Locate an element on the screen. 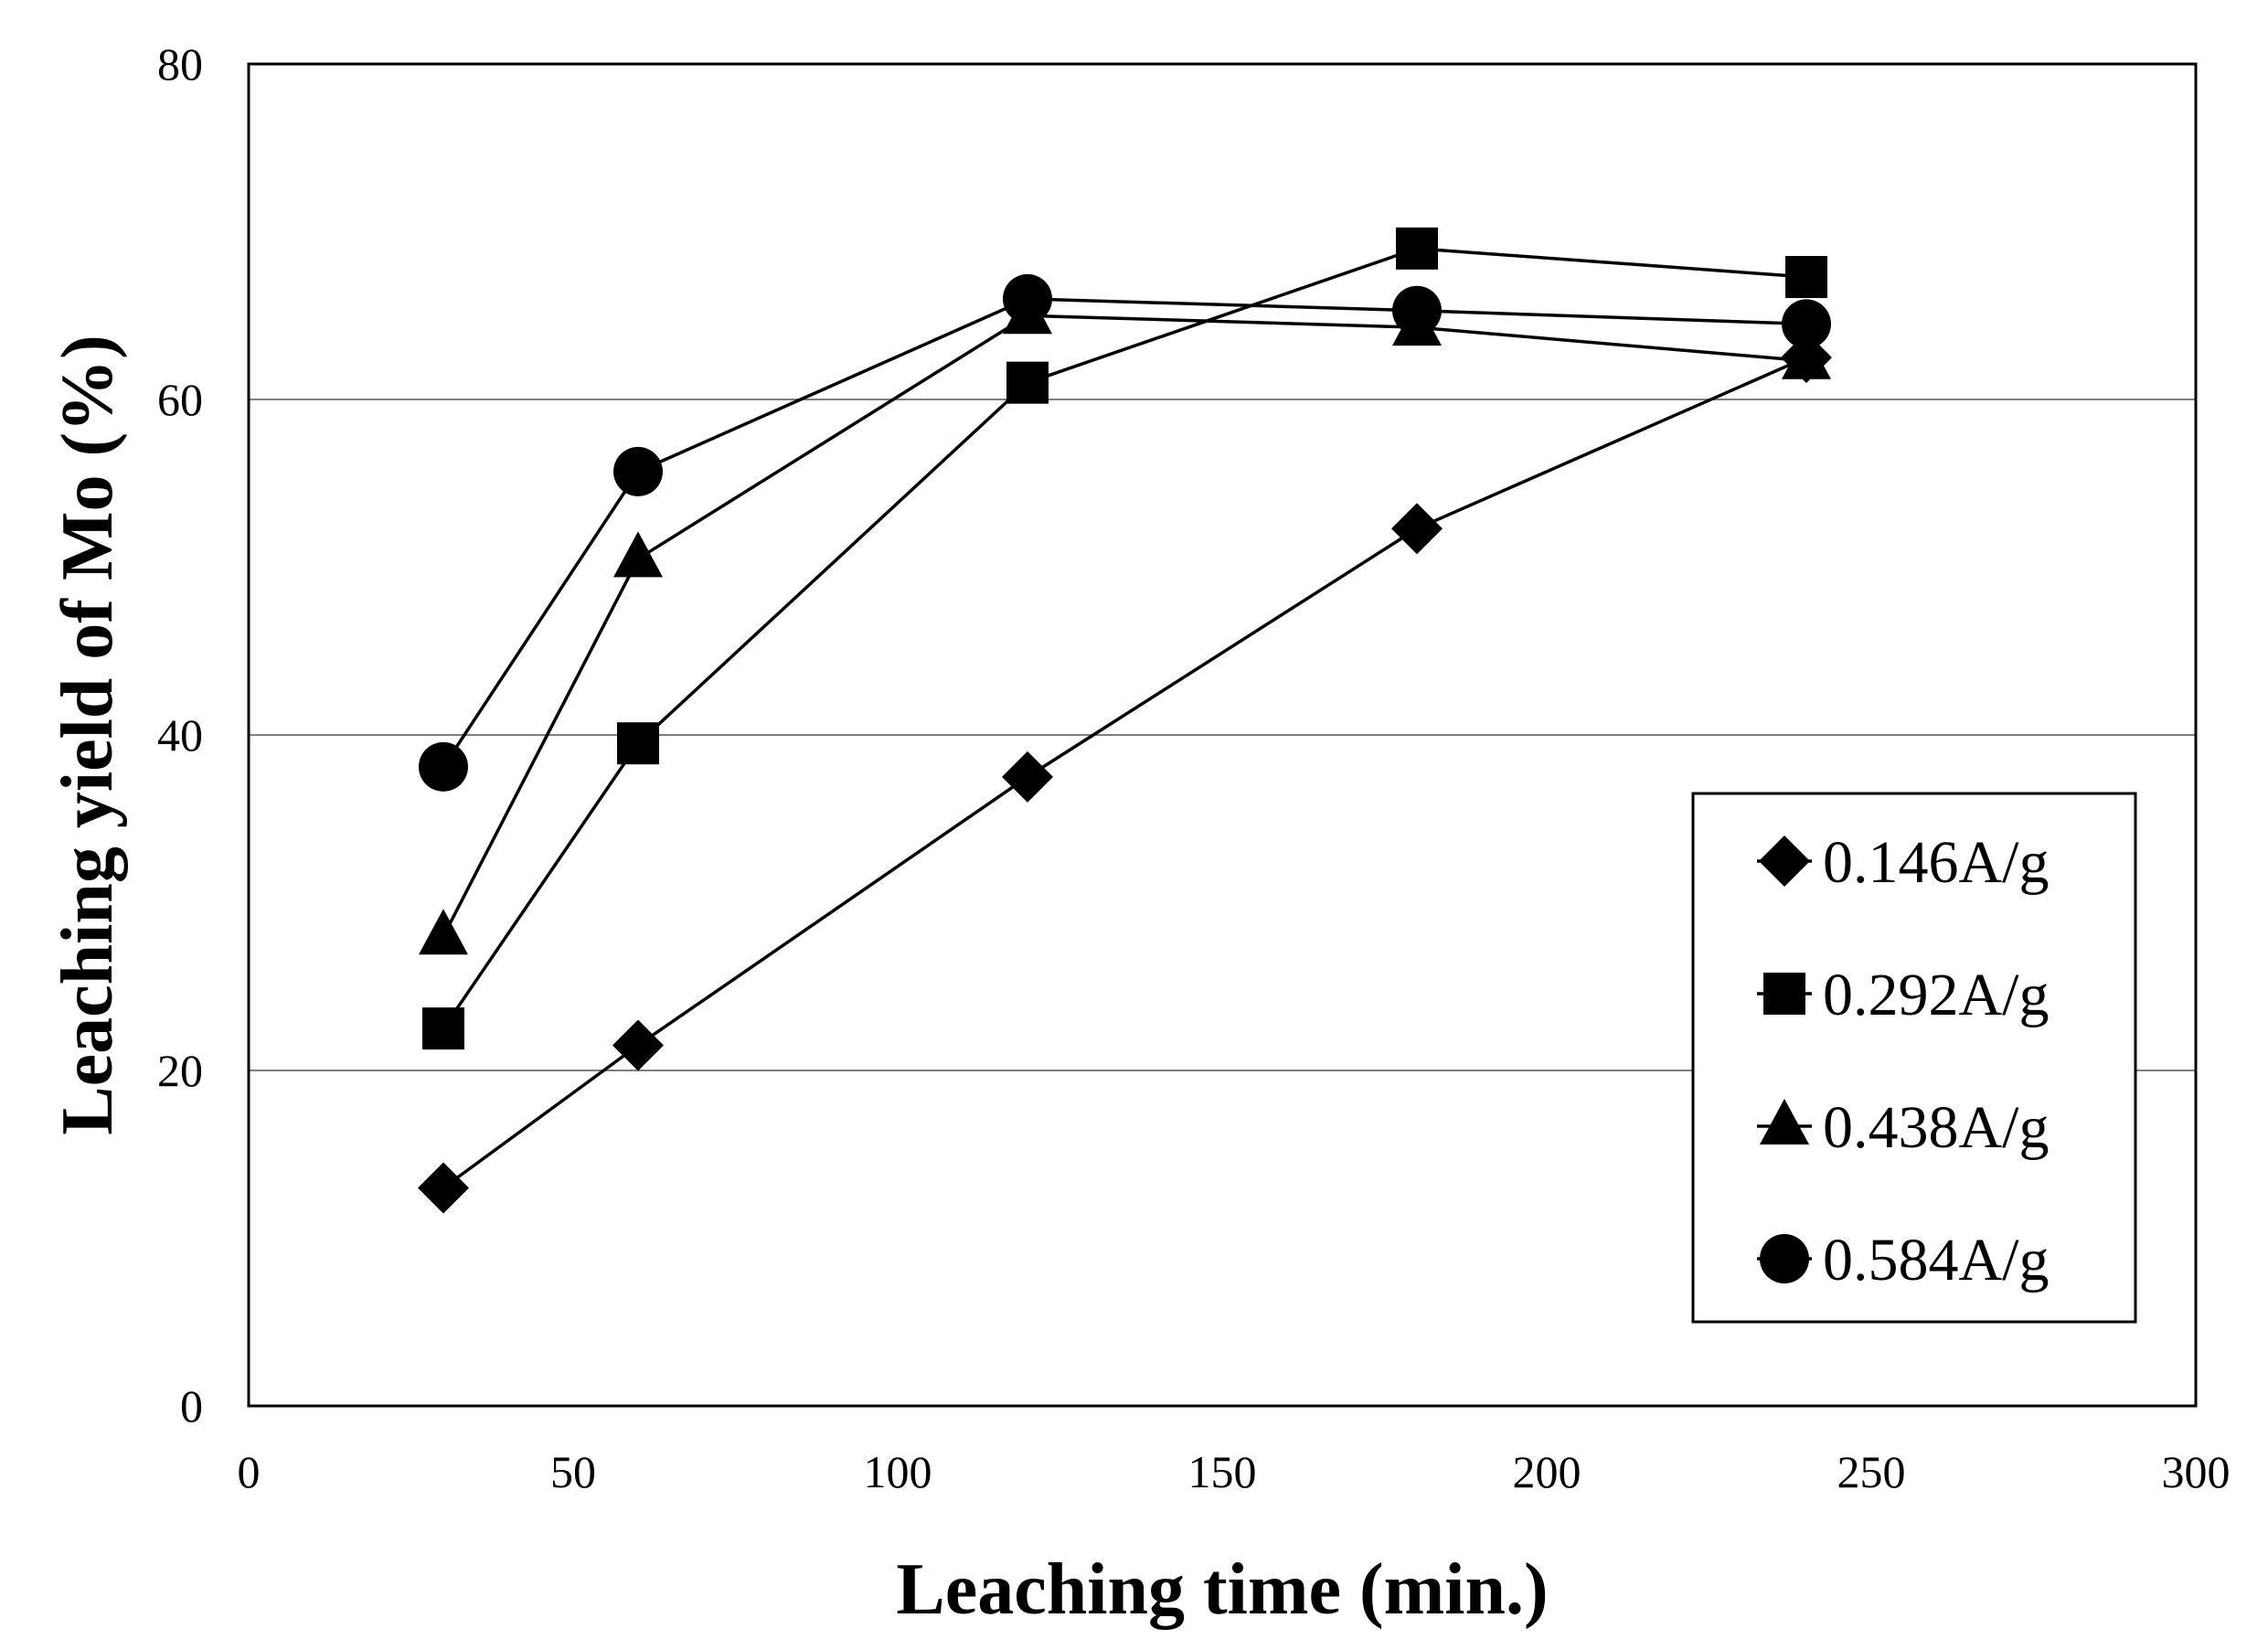  y-axis-title: Leaching yield of Mo (%) is located at coordinates (88, 734).